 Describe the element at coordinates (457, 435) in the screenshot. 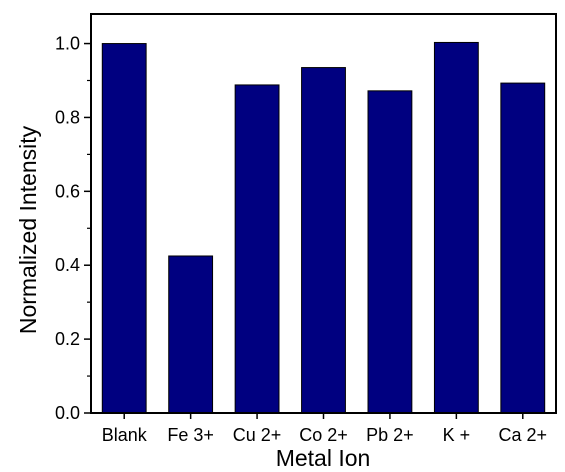

I see `x-tick-label: K +` at that location.